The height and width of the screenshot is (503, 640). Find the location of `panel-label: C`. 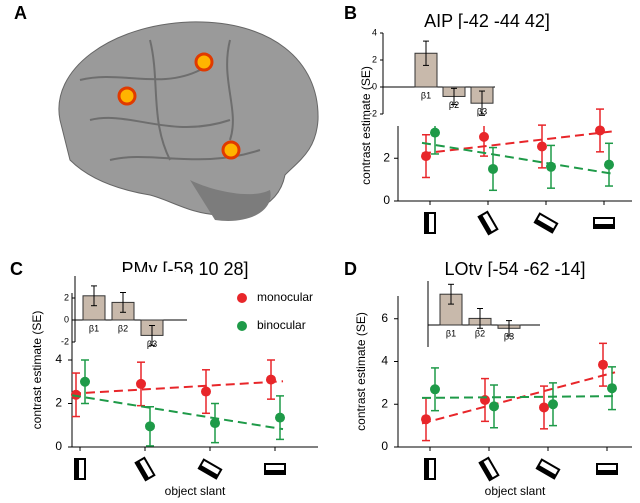

panel-label: C is located at coordinates (16, 269).